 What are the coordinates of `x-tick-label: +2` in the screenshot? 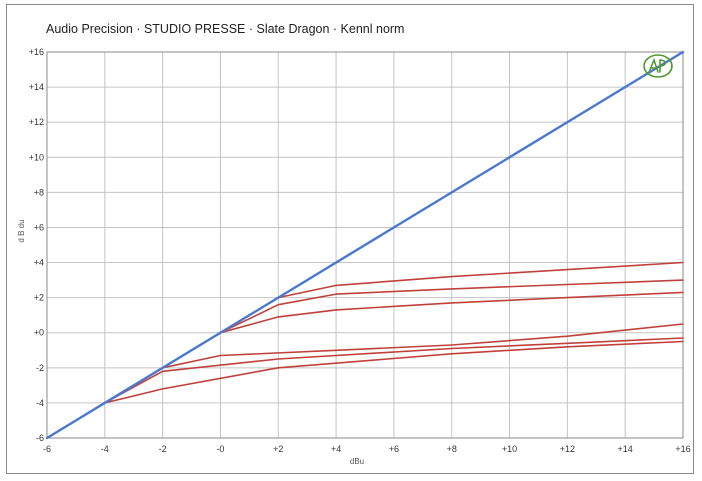 It's located at (278, 449).